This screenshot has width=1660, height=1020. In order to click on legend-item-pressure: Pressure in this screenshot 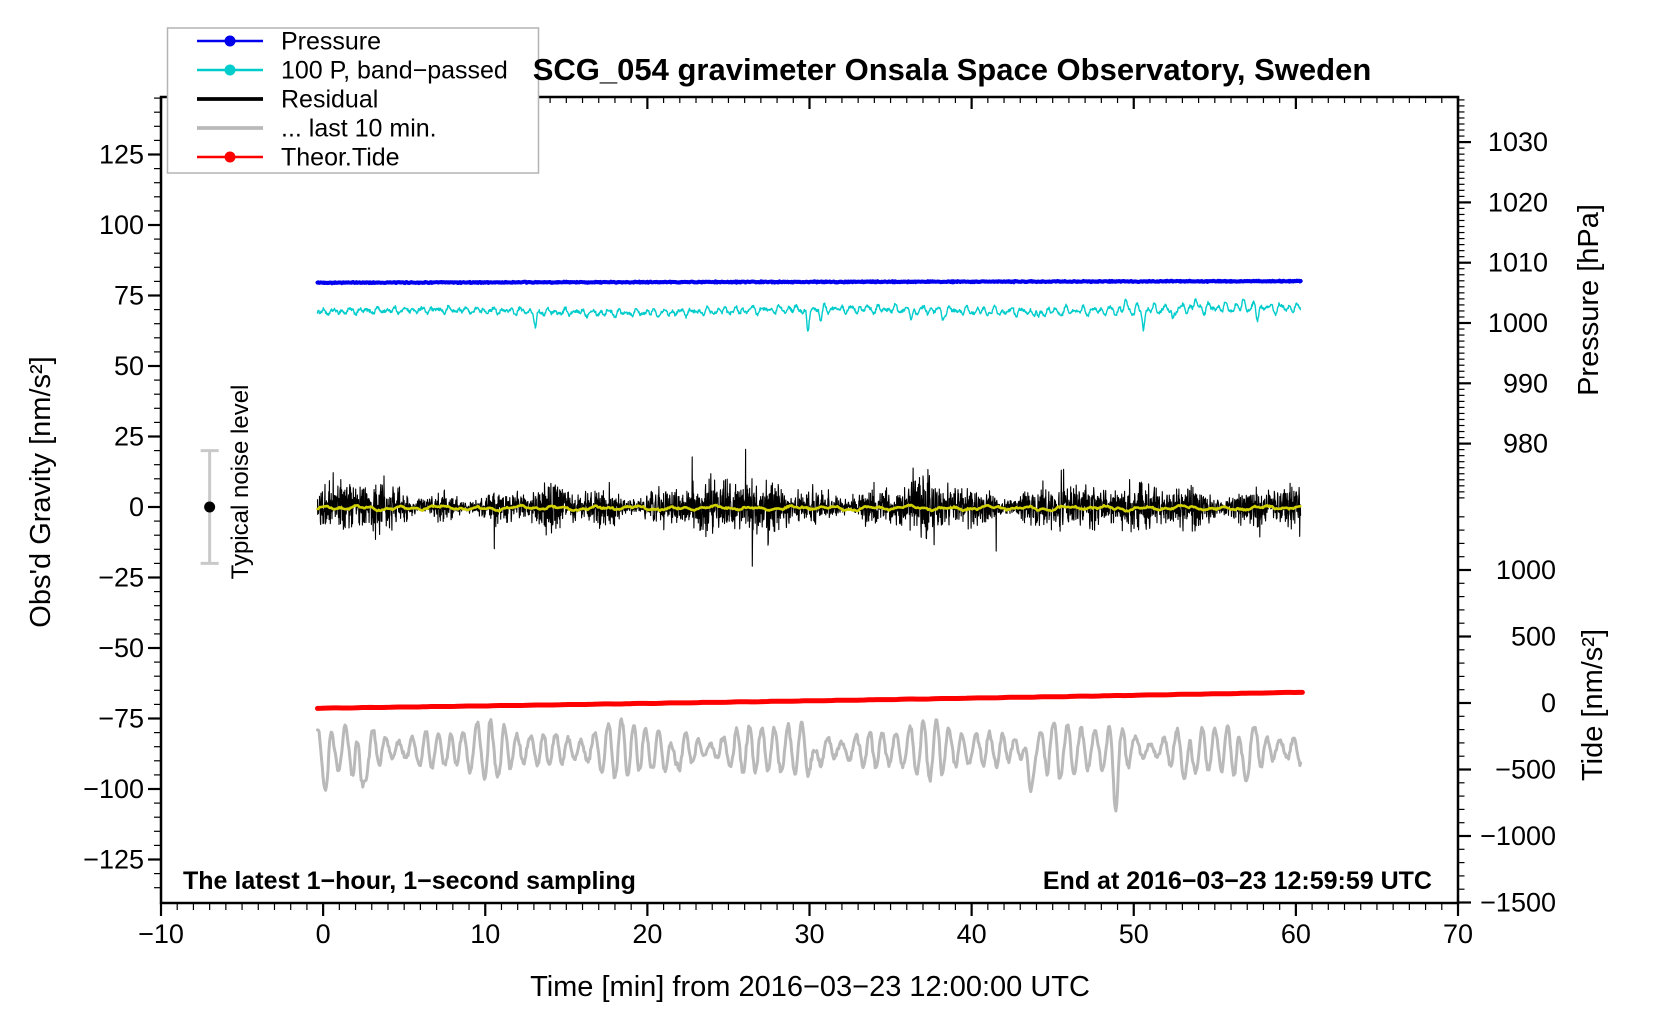, I will do `click(289, 42)`.